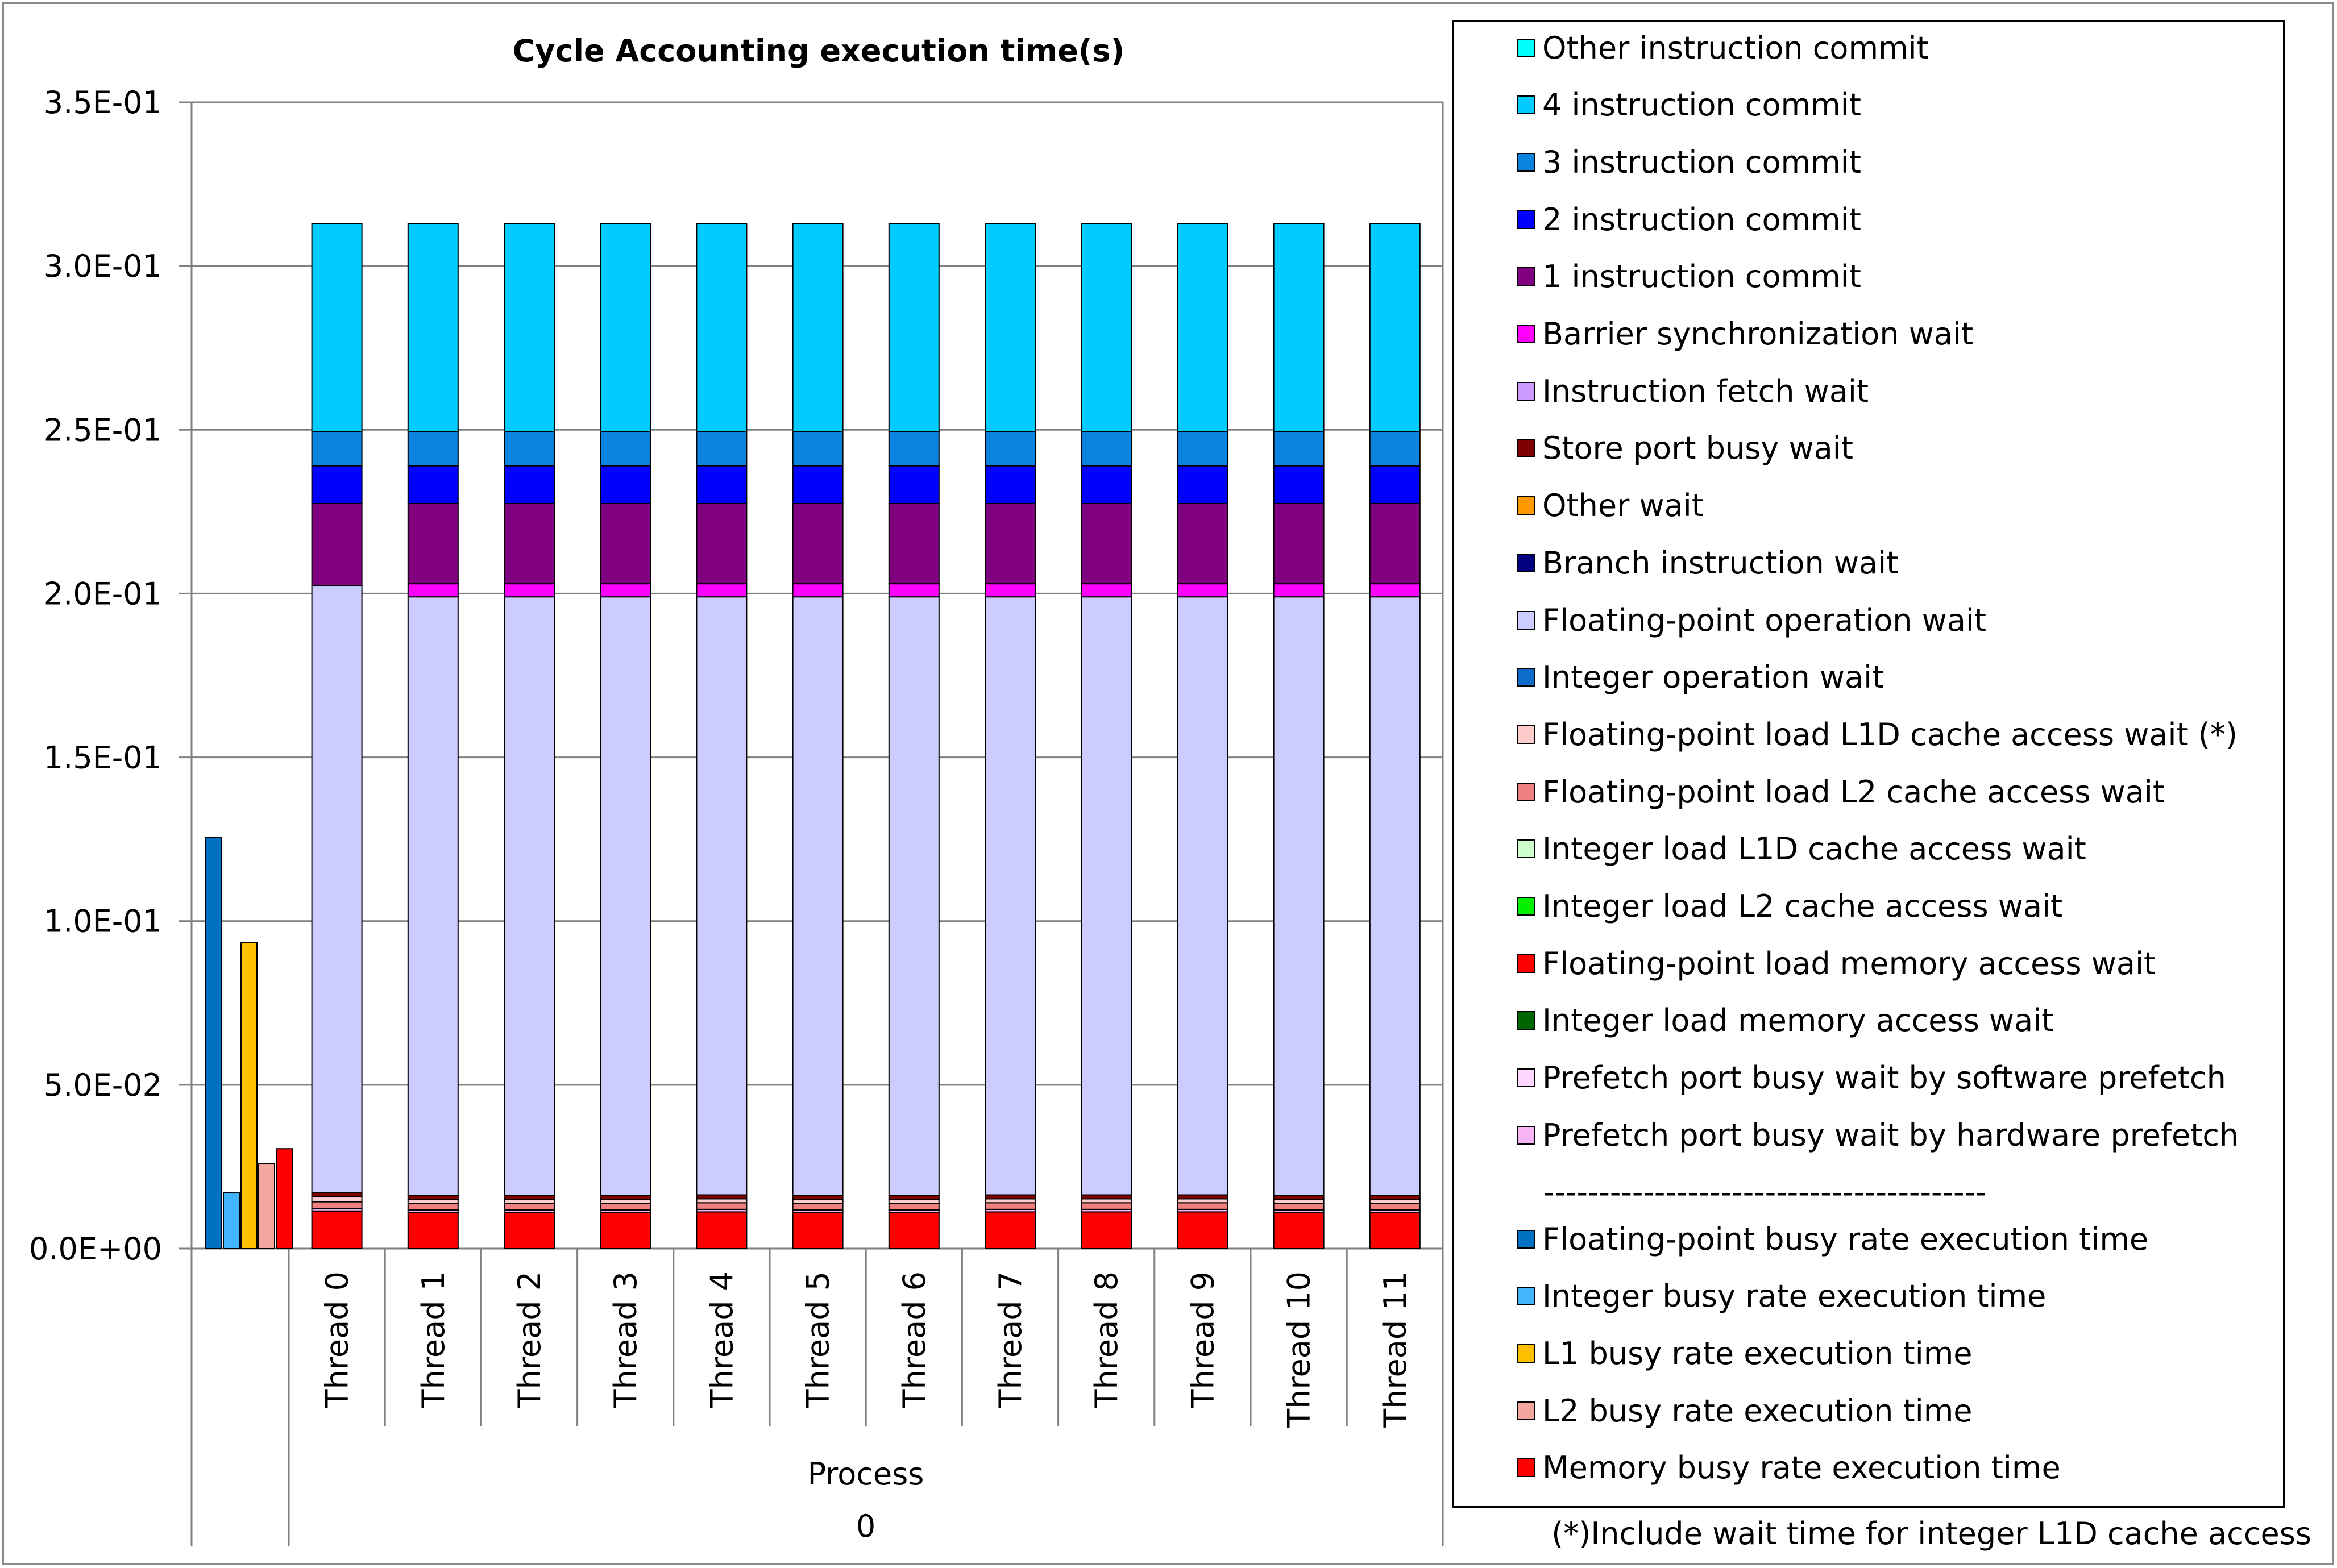  What do you see at coordinates (529, 1339) in the screenshot?
I see `x-category-label: Thread 2` at bounding box center [529, 1339].